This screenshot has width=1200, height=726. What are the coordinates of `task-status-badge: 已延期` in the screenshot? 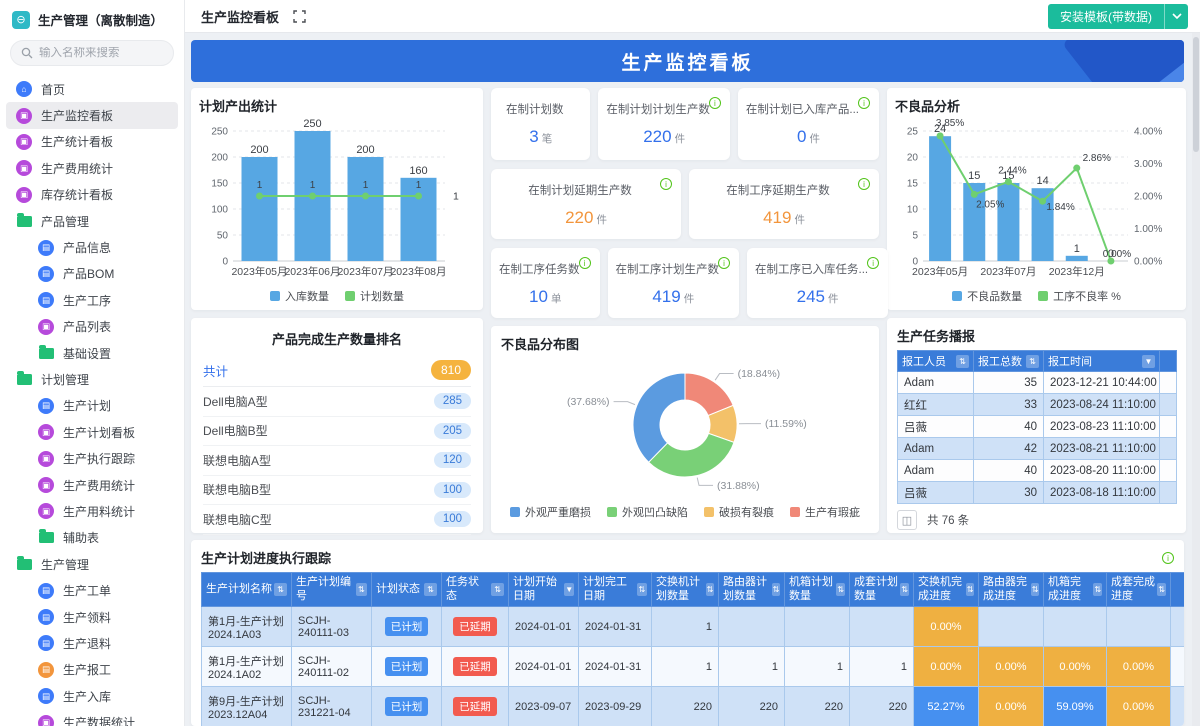 It's located at (475, 666).